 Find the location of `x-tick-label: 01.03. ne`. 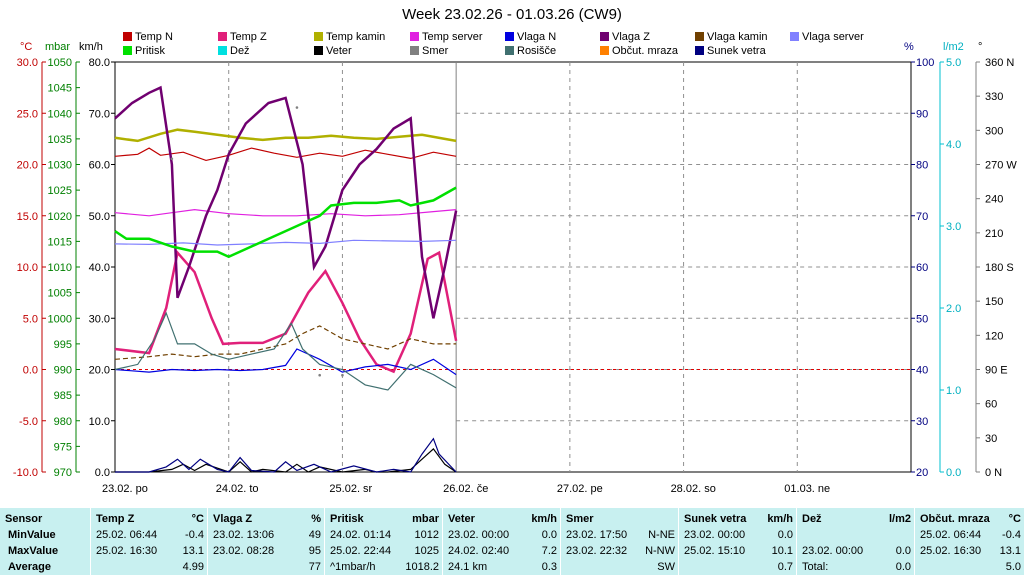

x-tick-label: 01.03. ne is located at coordinates (807, 489).